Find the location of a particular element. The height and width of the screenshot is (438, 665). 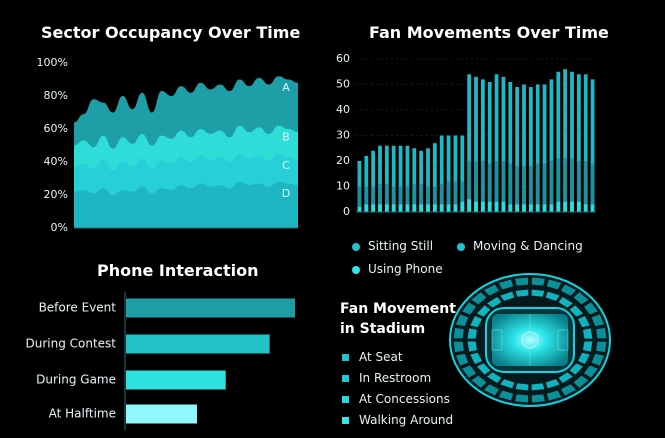

stadium-legend-concessions: At Concessions is located at coordinates (396, 399).